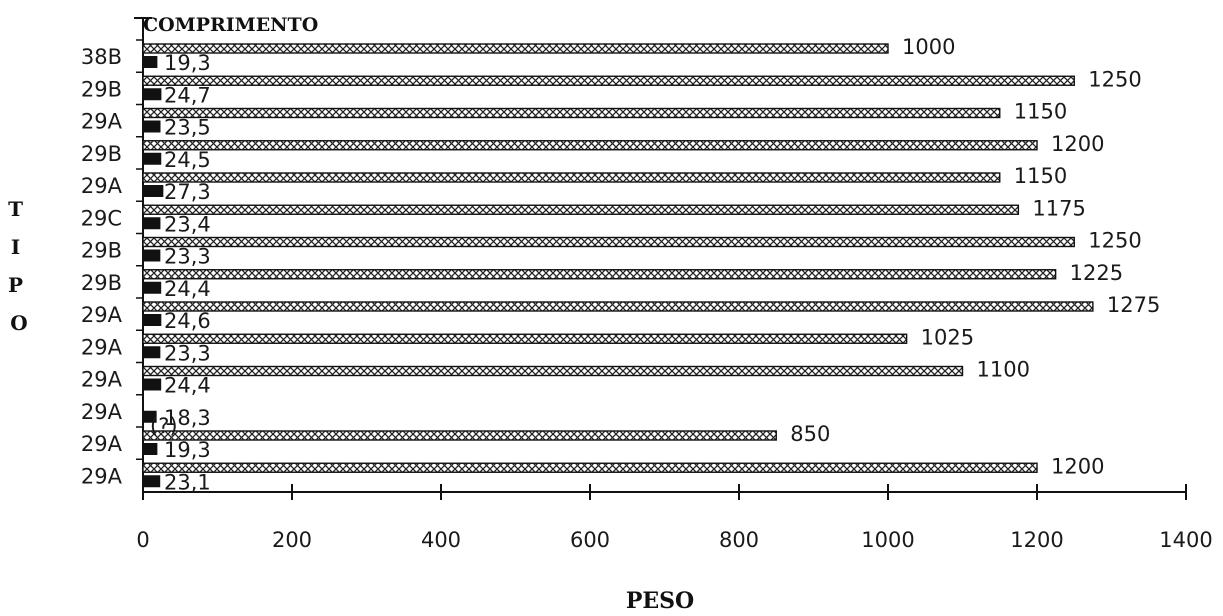 This screenshot has height=616, width=1223. I want to click on data-label-series2: 24,5, so click(187, 160).